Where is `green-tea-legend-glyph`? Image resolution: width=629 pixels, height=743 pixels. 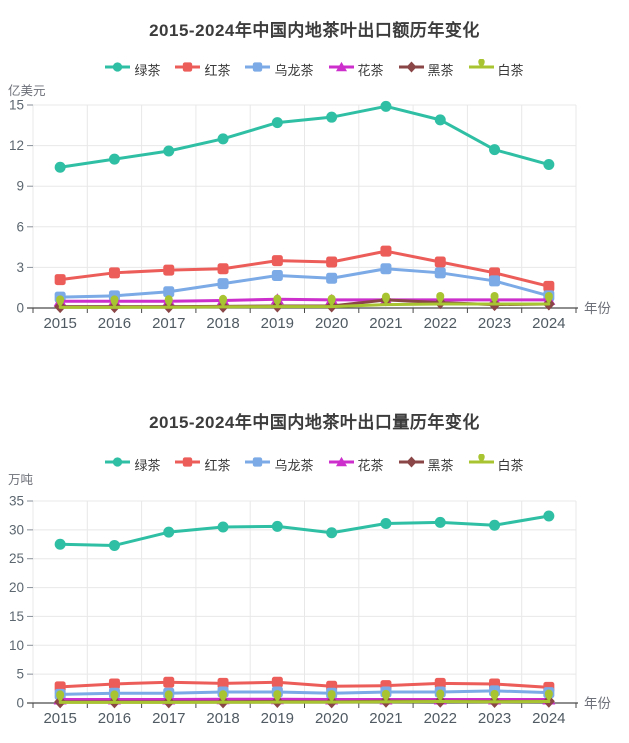
green-tea-legend-glyph is located at coordinates (118, 462).